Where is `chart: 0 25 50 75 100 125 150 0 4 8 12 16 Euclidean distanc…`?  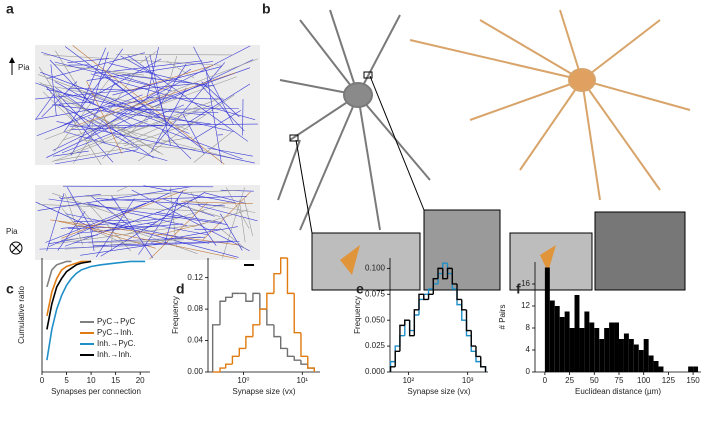
chart: 0 25 50 75 100 125 150 0 4 8 12 16 Euclidean distanc… is located at coordinates (599, 329).